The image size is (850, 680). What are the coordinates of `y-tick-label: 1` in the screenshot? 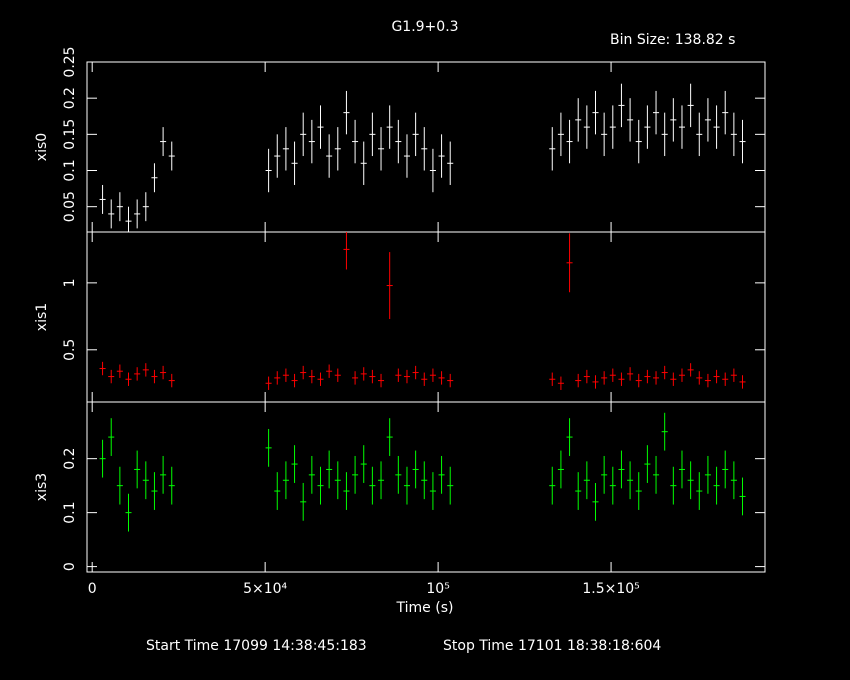 It's located at (70, 282).